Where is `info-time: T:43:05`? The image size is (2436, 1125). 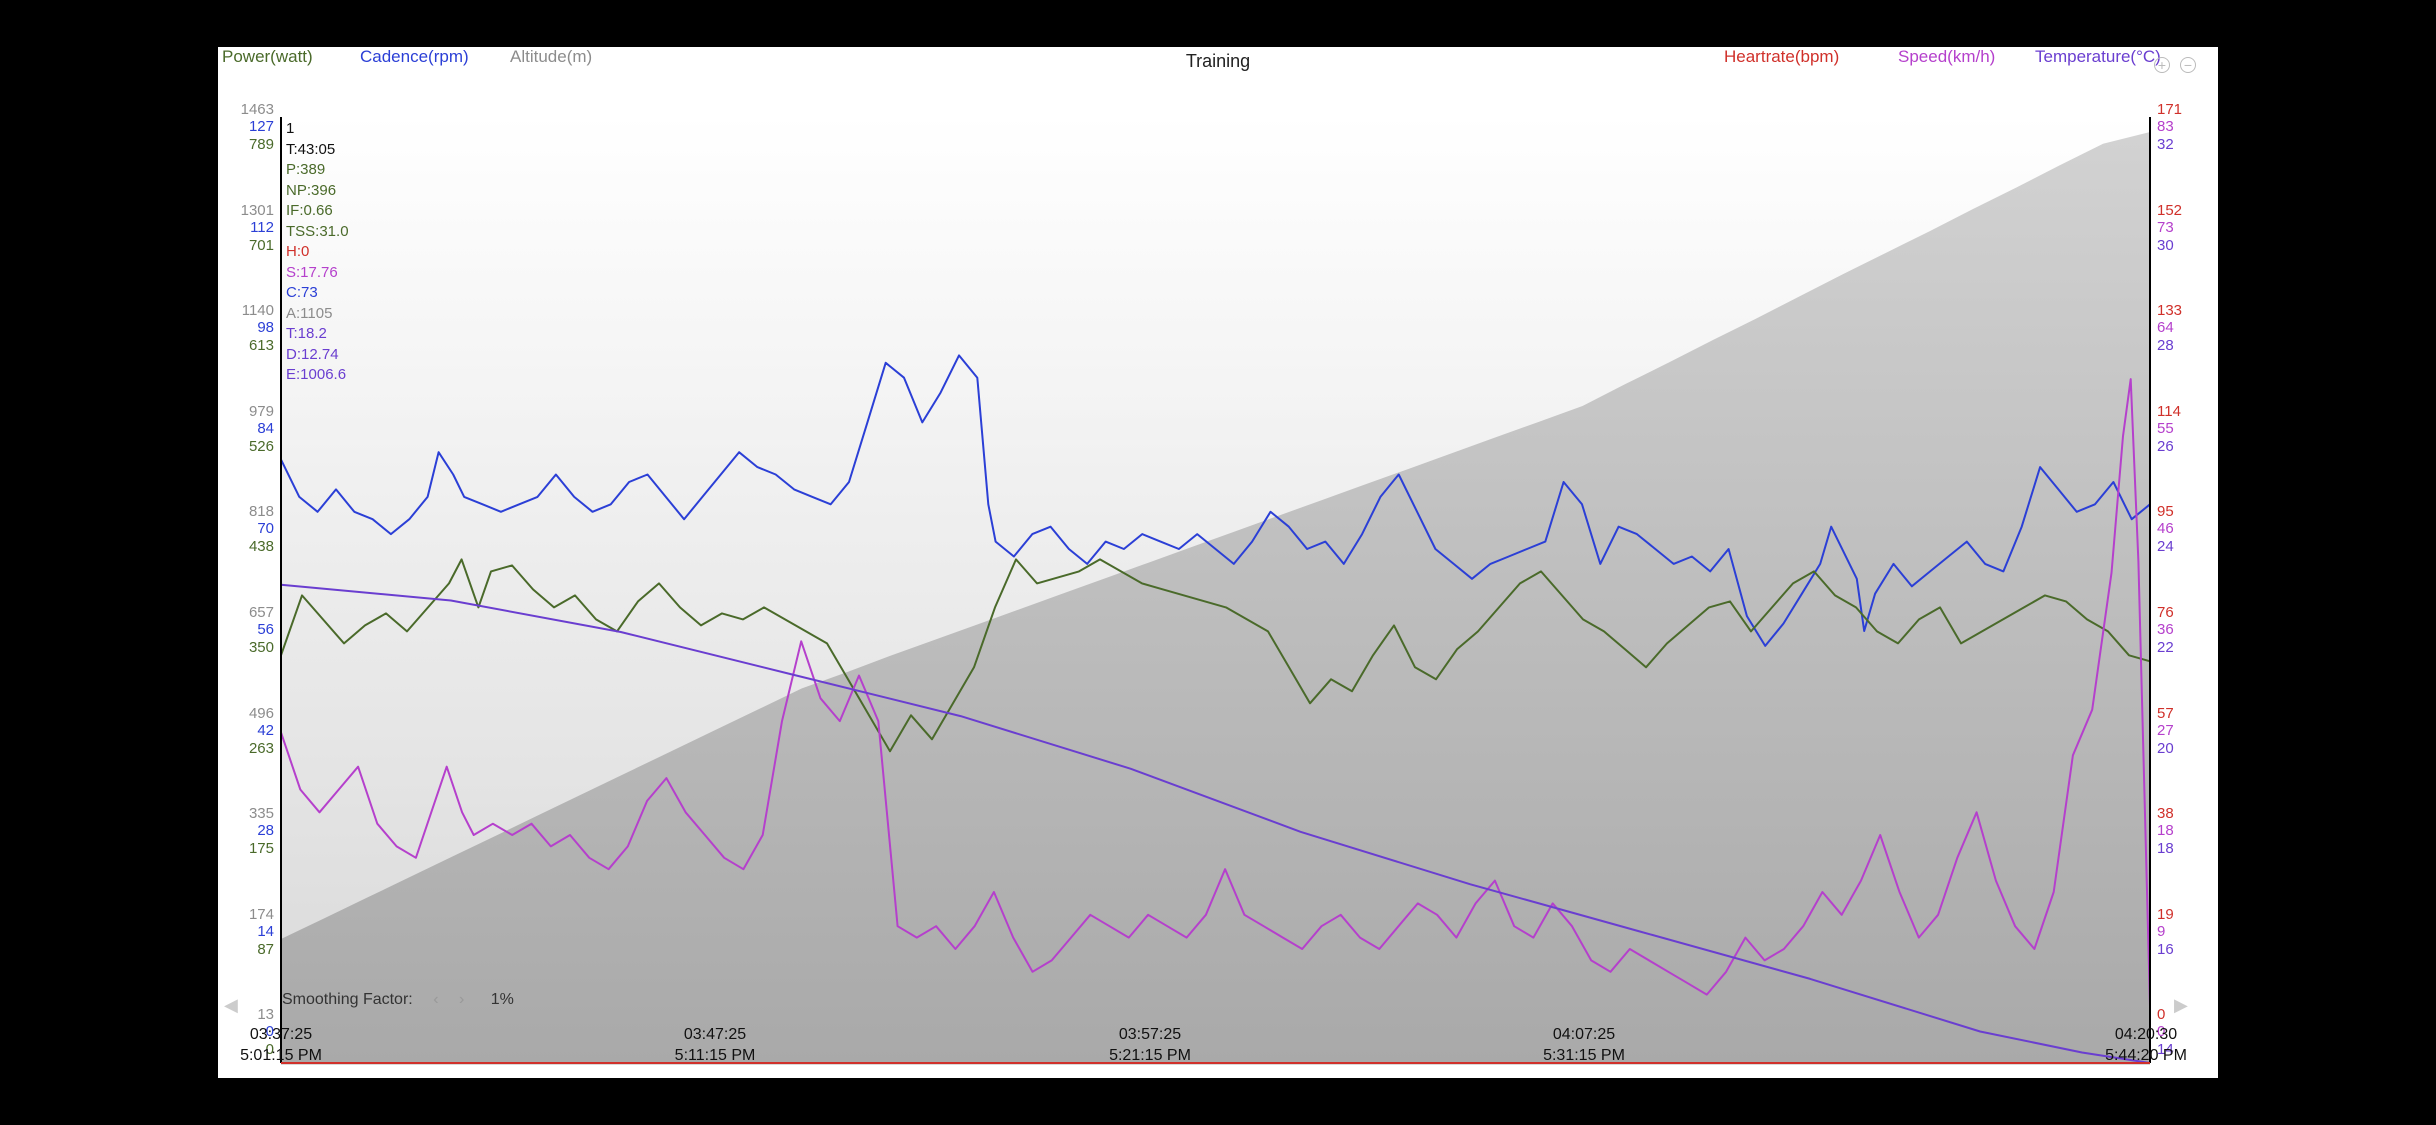 info-time: T:43:05 is located at coordinates (311, 149).